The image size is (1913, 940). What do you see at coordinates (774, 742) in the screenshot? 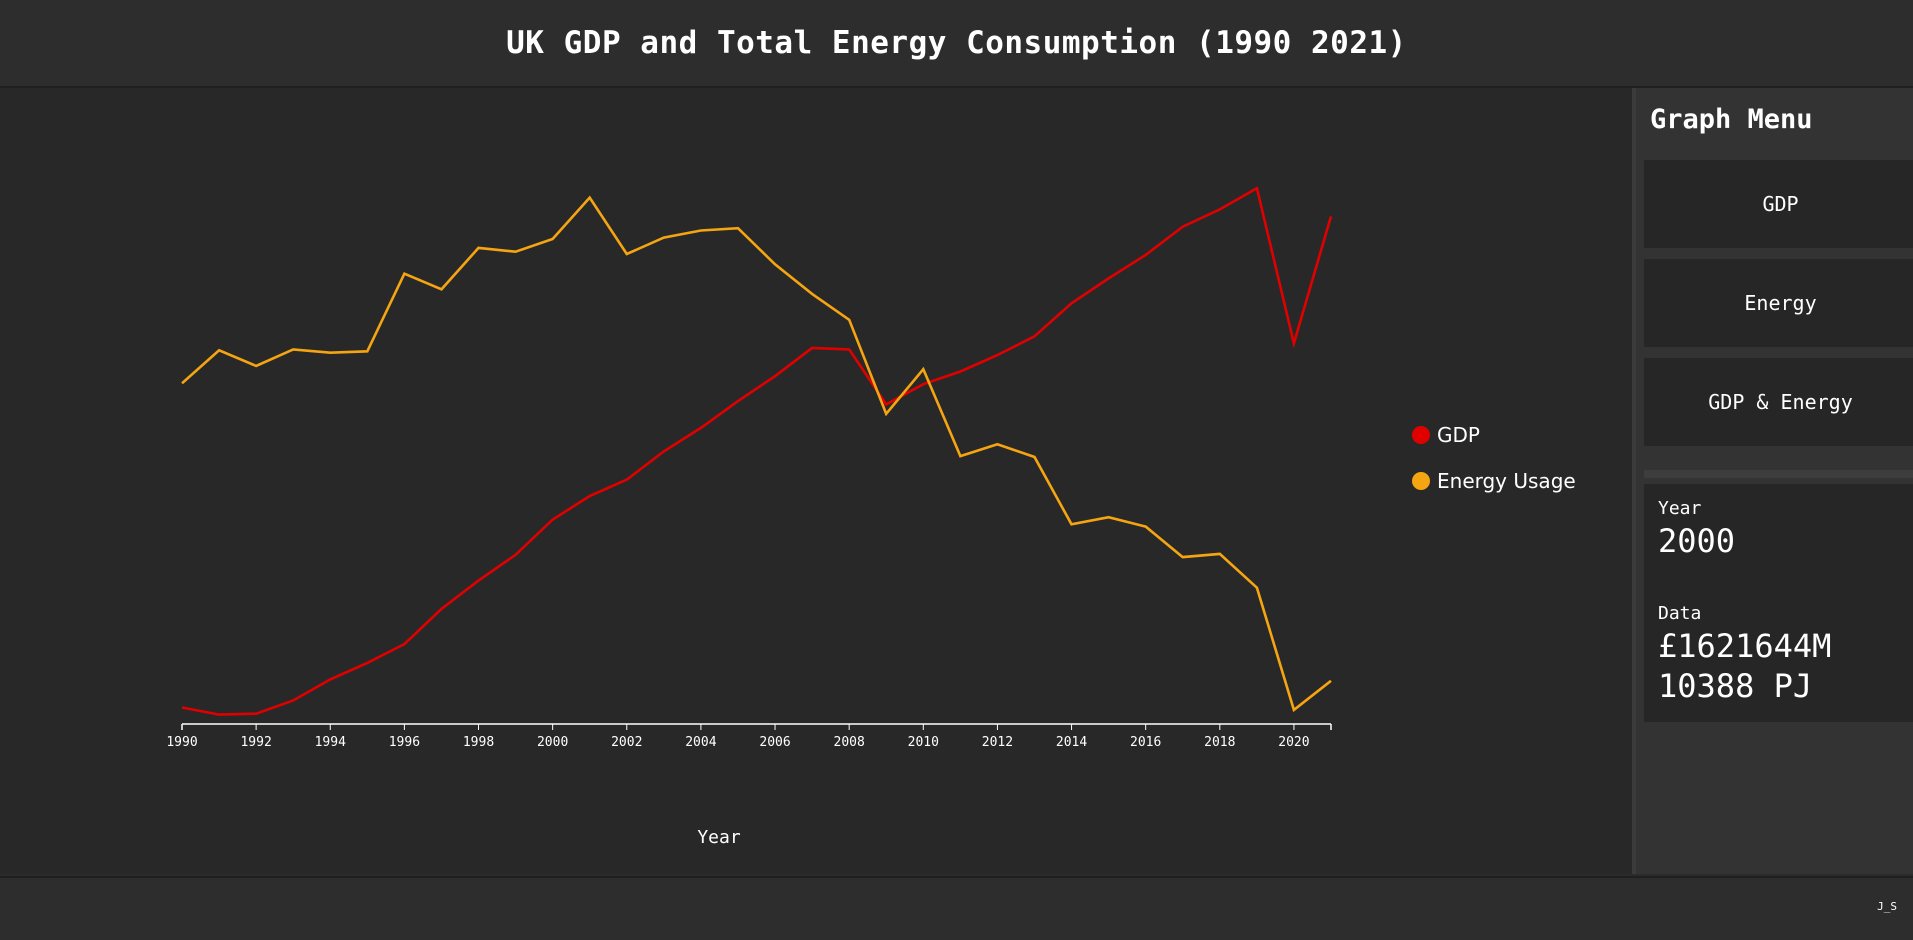
I see `x-tick-label: 2006` at bounding box center [774, 742].